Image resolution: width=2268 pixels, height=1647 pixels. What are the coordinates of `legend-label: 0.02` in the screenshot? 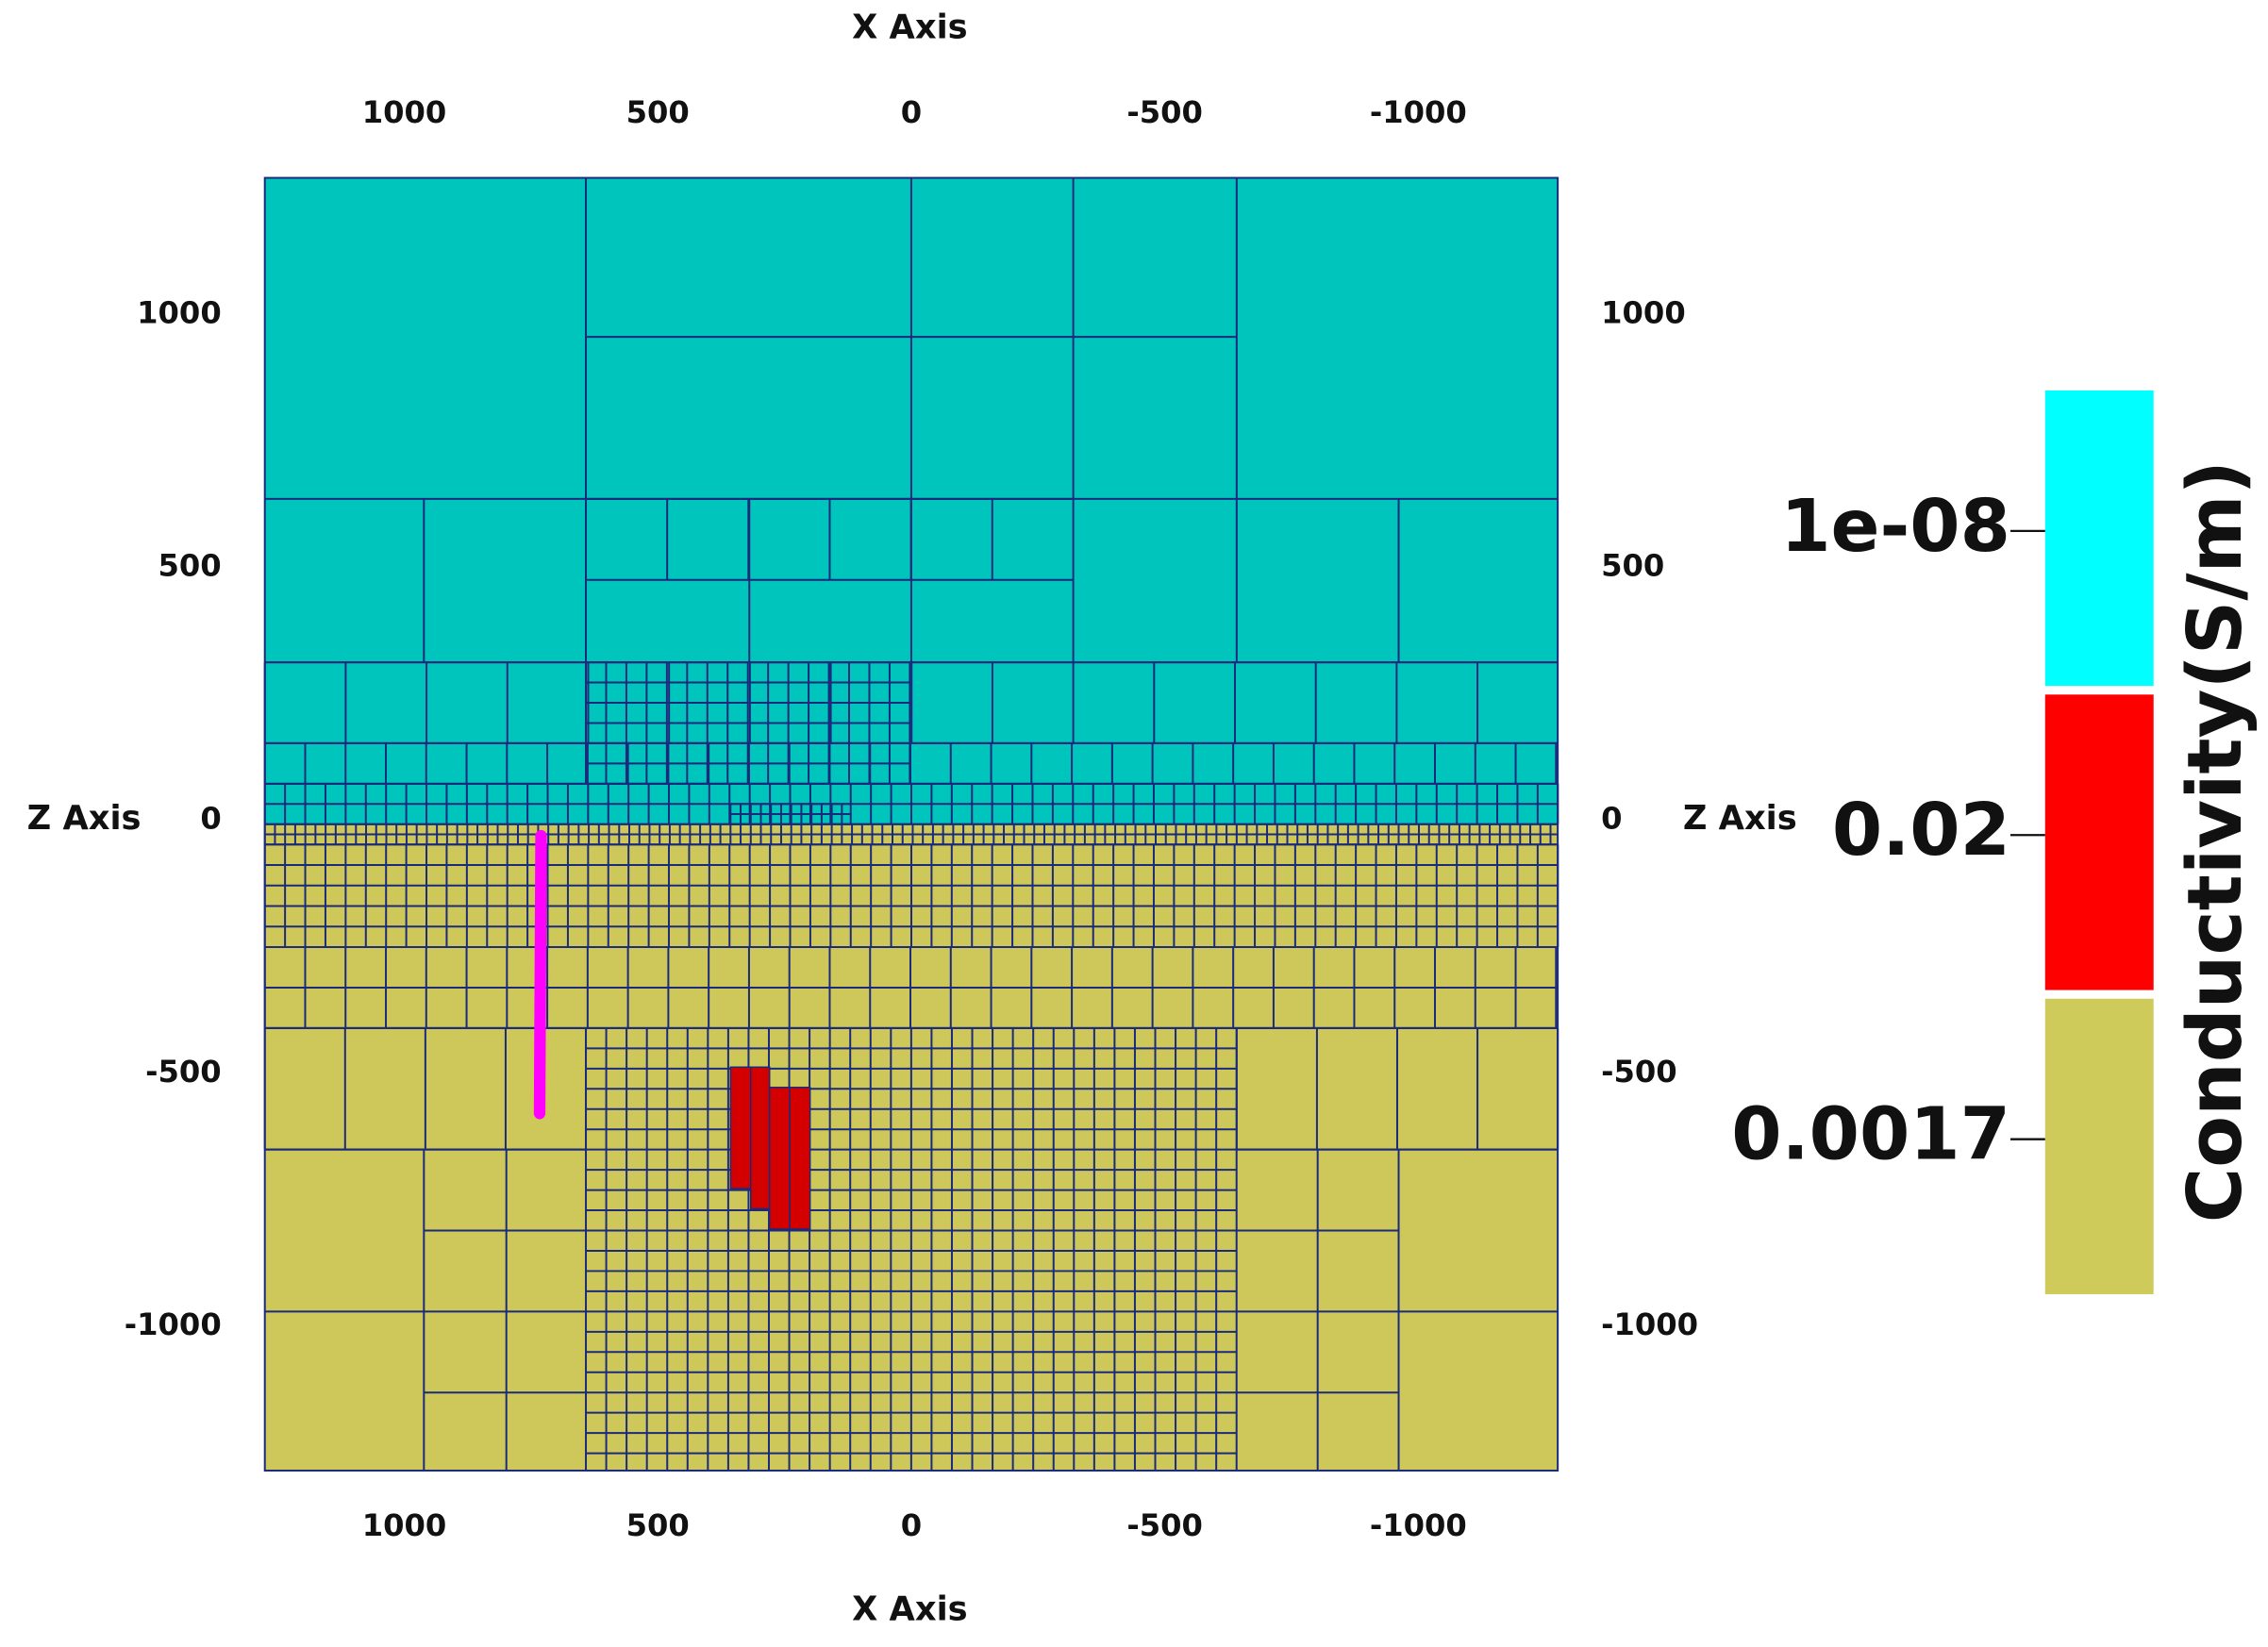 It's located at (1921, 831).